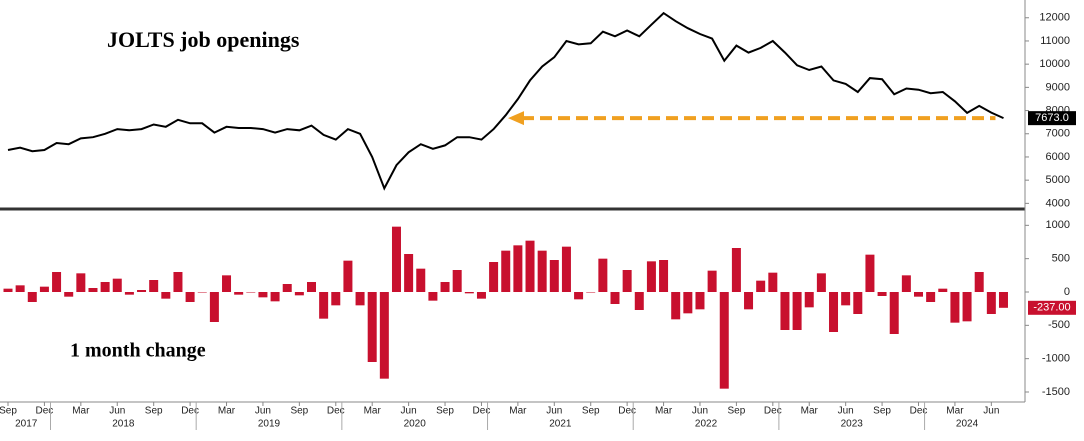 Image resolution: width=1084 pixels, height=441 pixels. Describe the element at coordinates (1054, 18) in the screenshot. I see `y-tick-label: 12000` at that location.